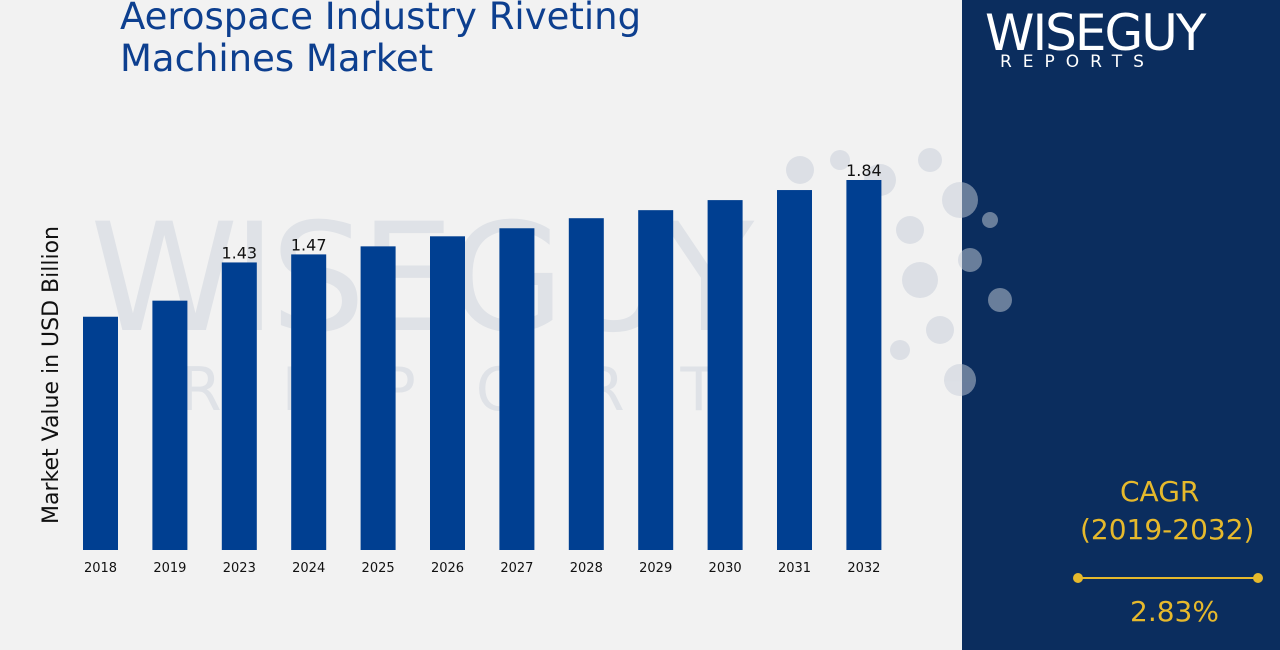 The width and height of the screenshot is (1280, 650). I want to click on data-label-2024: 1.47, so click(309, 244).